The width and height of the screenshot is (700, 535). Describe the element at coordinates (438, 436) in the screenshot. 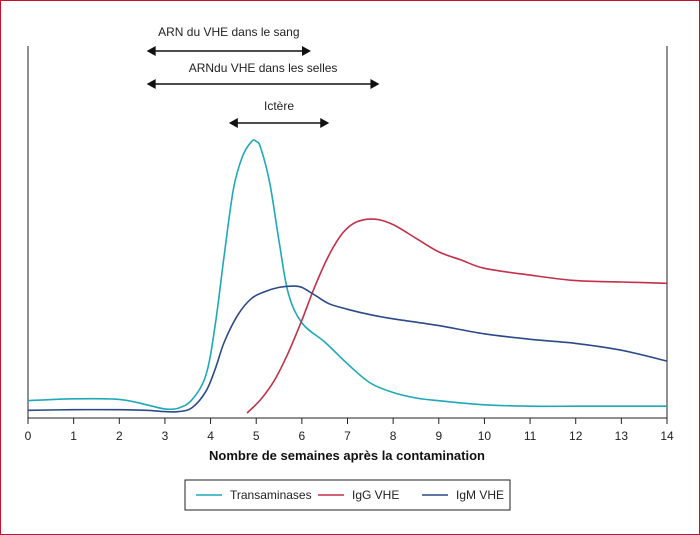

I see `x-tick-label: 9` at that location.